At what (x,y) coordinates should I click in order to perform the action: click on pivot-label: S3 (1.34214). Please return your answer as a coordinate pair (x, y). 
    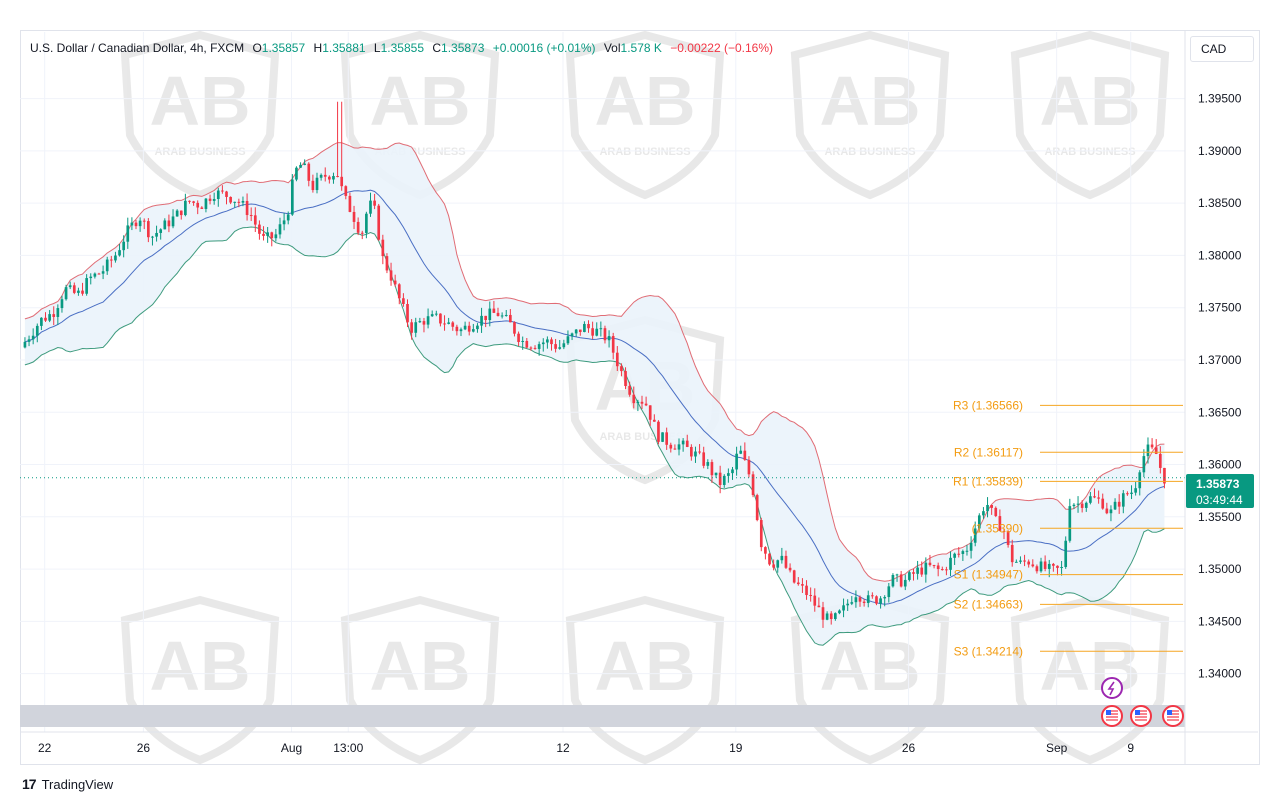
    Looking at the image, I should click on (988, 651).